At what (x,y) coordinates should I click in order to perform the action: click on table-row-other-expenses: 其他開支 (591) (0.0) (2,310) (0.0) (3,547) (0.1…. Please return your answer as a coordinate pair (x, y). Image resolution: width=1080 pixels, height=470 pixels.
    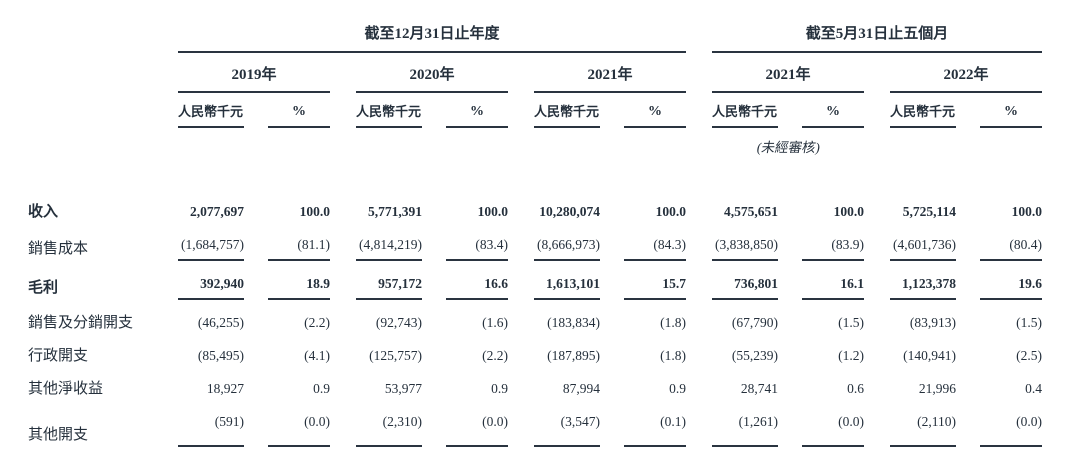
    Looking at the image, I should click on (549, 428).